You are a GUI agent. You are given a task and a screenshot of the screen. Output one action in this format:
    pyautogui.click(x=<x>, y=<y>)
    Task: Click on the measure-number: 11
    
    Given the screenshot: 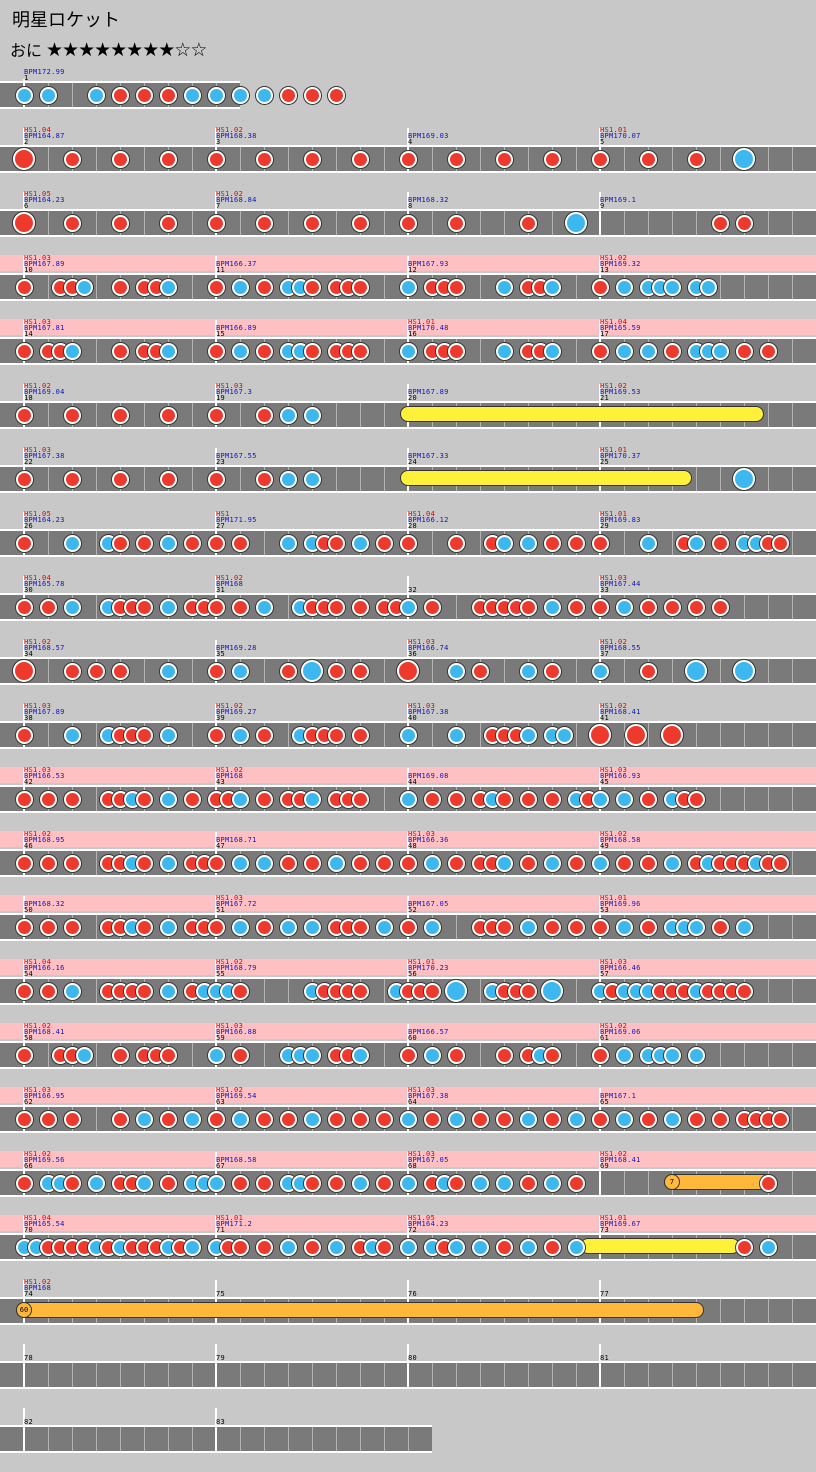 What is the action you would take?
    pyautogui.click(x=221, y=270)
    